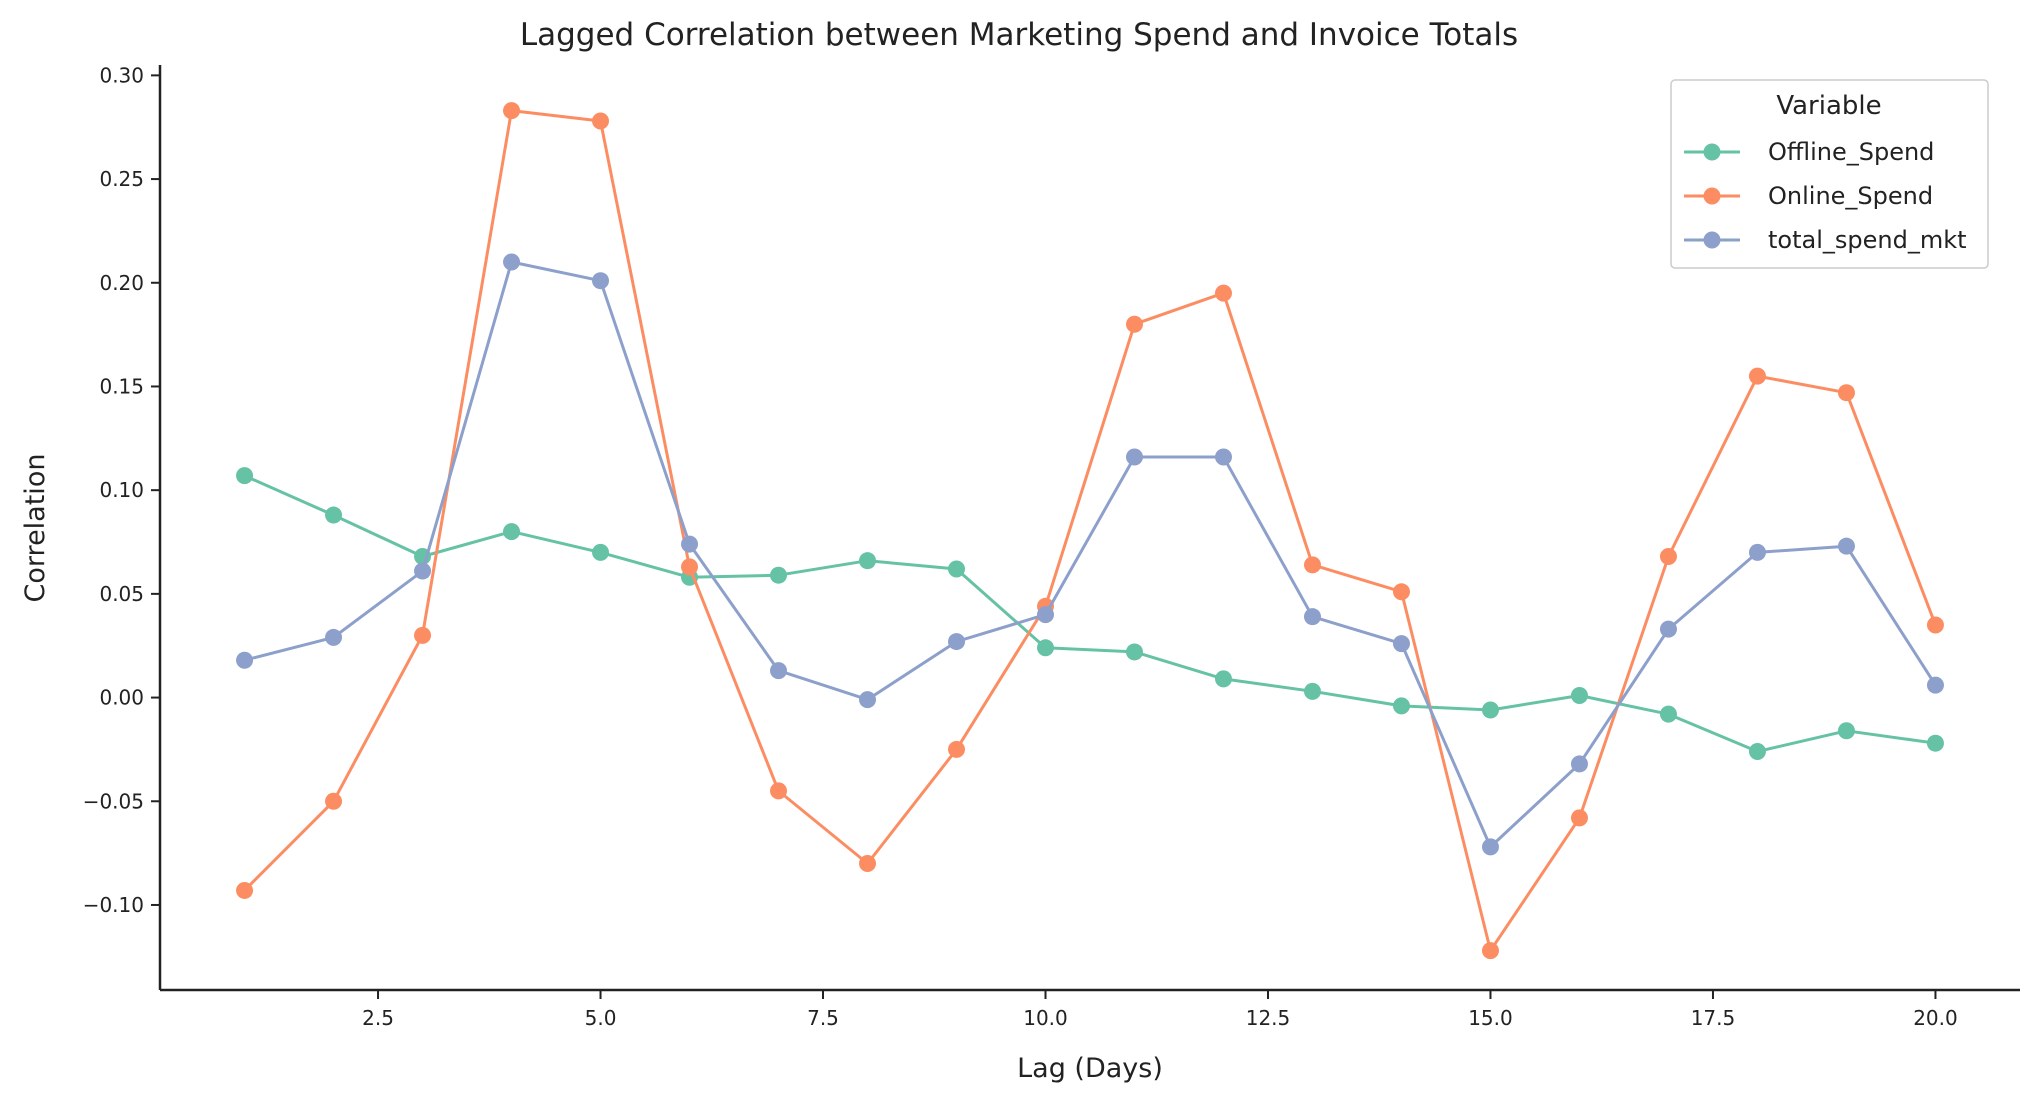  Describe the element at coordinates (1160, 1010) in the screenshot. I see `x-axis-ticks: 2.5 5.0 7.5 10.0 12.5 15.0 17.5 20.0` at that location.